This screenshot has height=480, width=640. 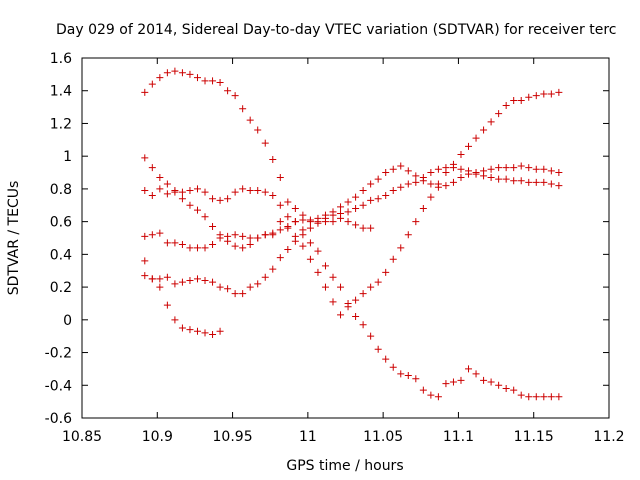 What do you see at coordinates (61, 124) in the screenshot?
I see `y-tick-label: 1.2` at bounding box center [61, 124].